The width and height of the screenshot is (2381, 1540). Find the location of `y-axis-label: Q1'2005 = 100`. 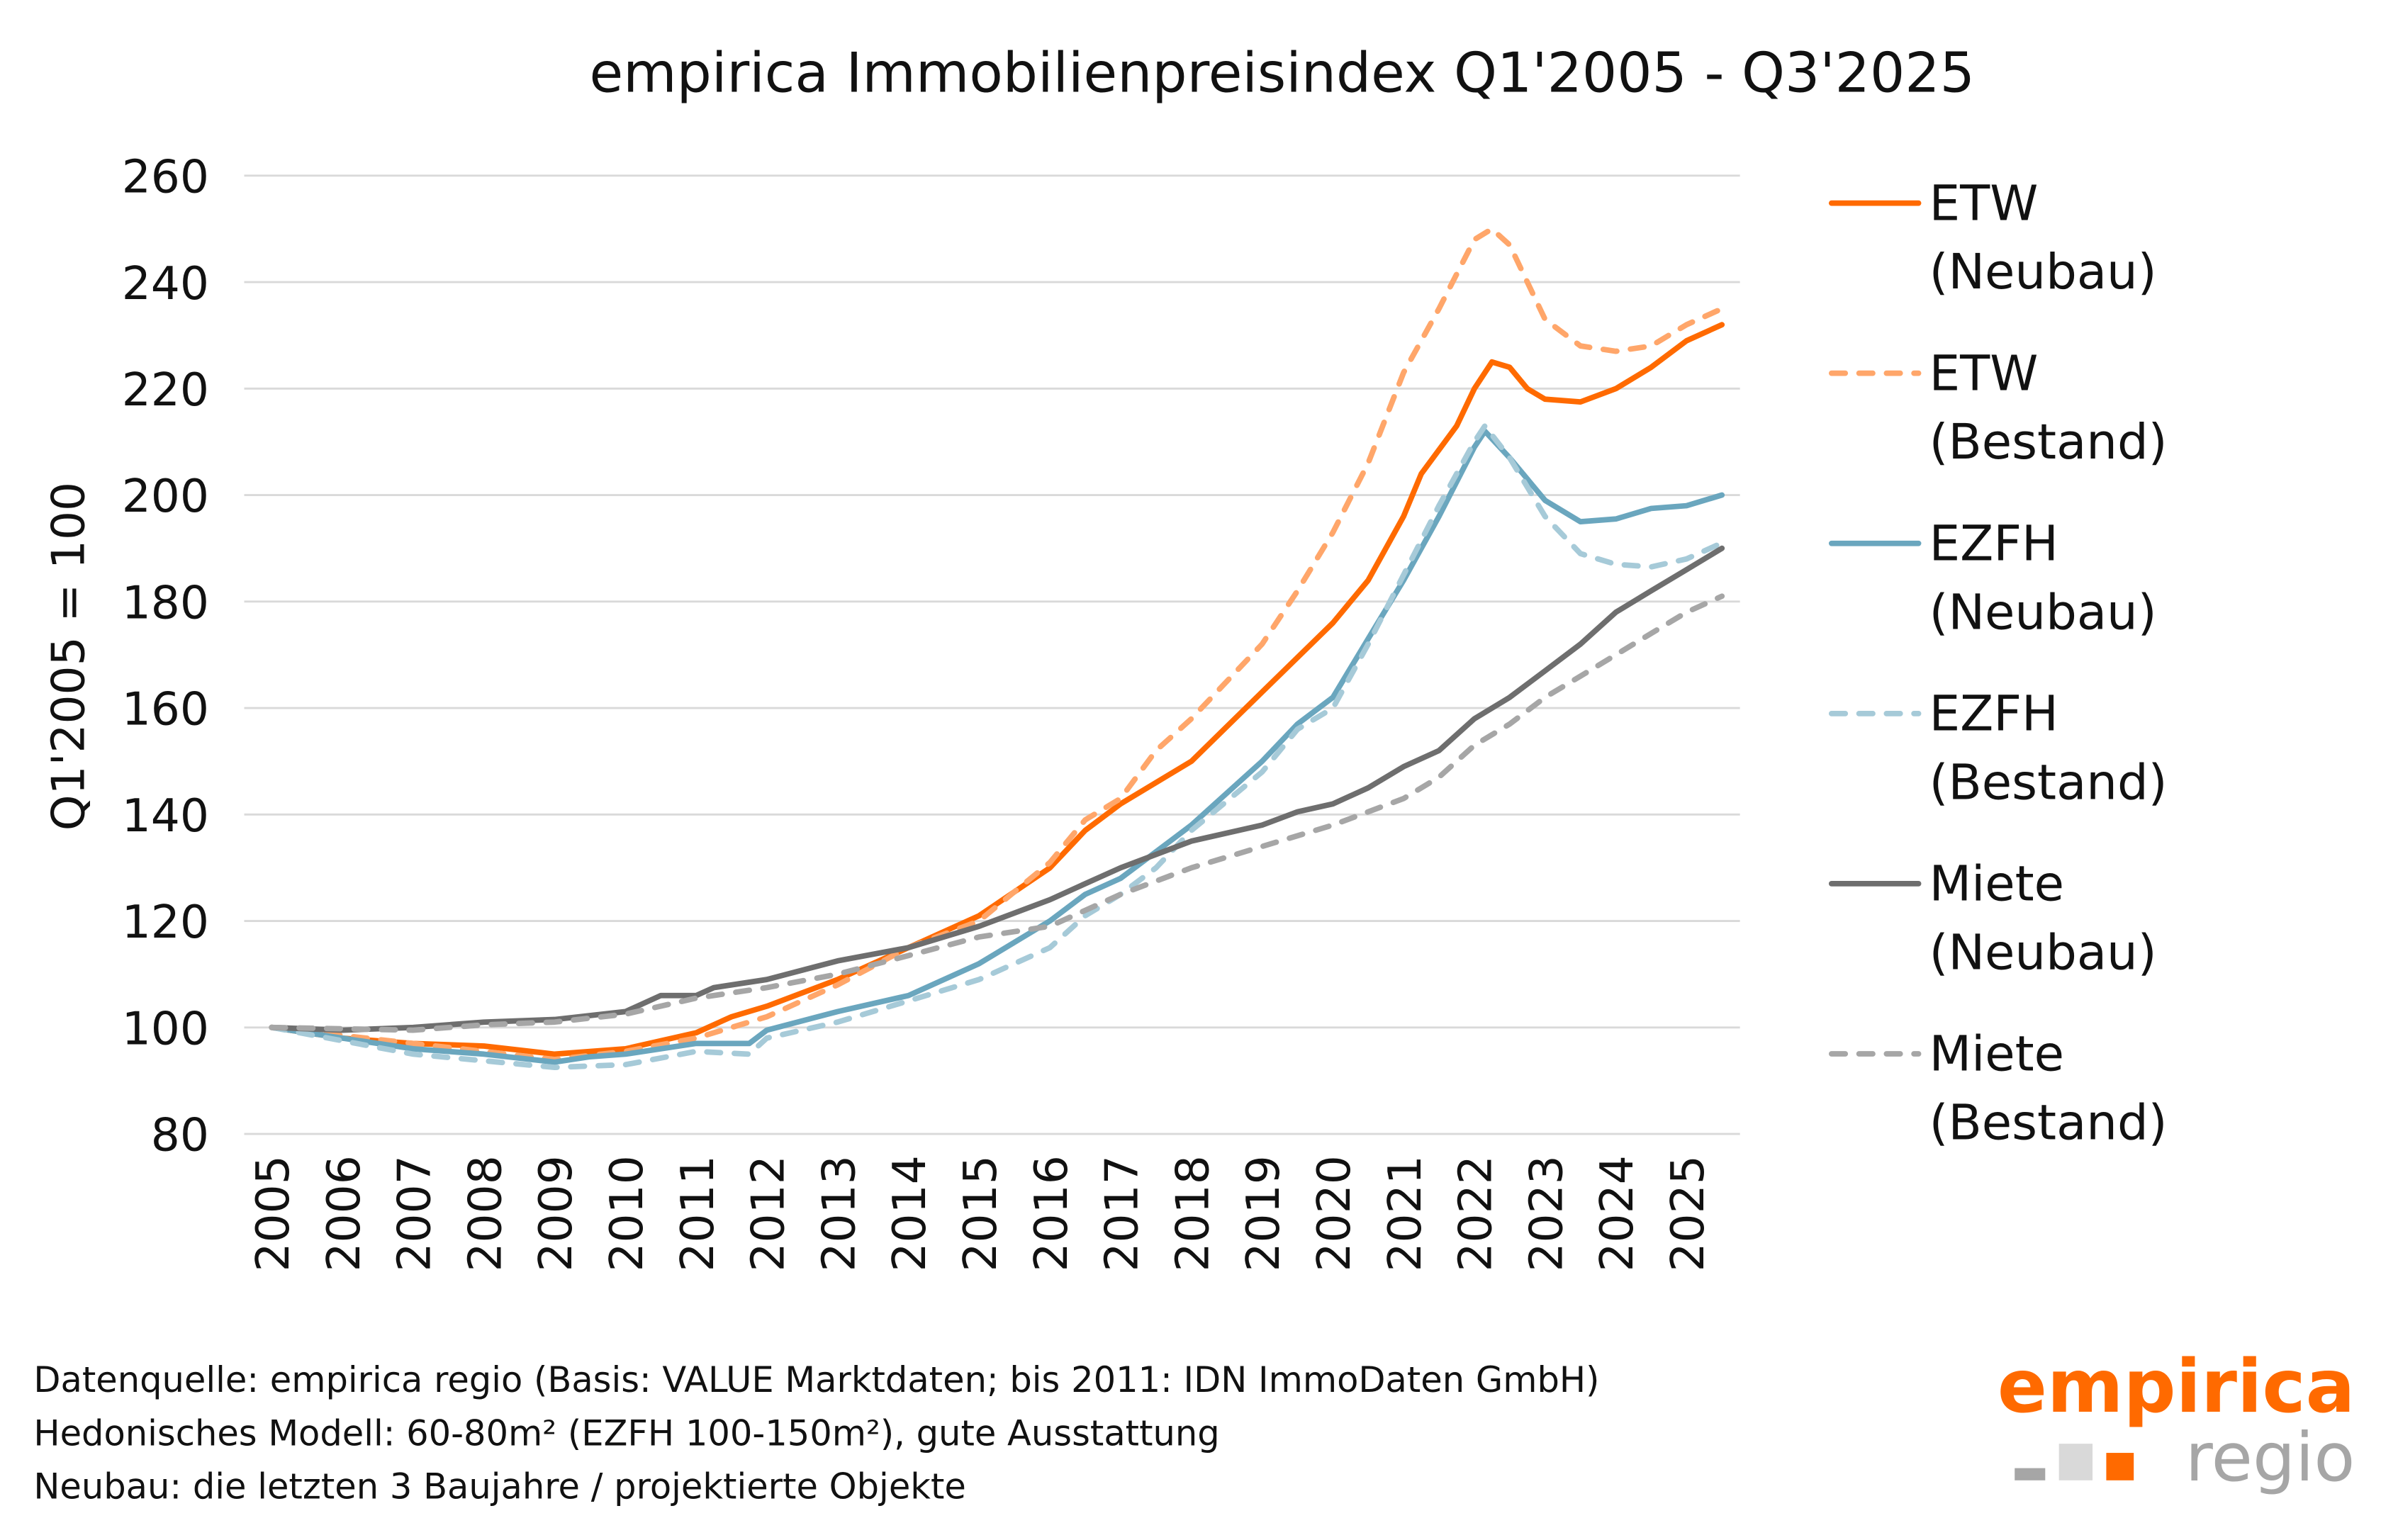

y-axis-label: Q1'2005 = 100 is located at coordinates (68, 656).